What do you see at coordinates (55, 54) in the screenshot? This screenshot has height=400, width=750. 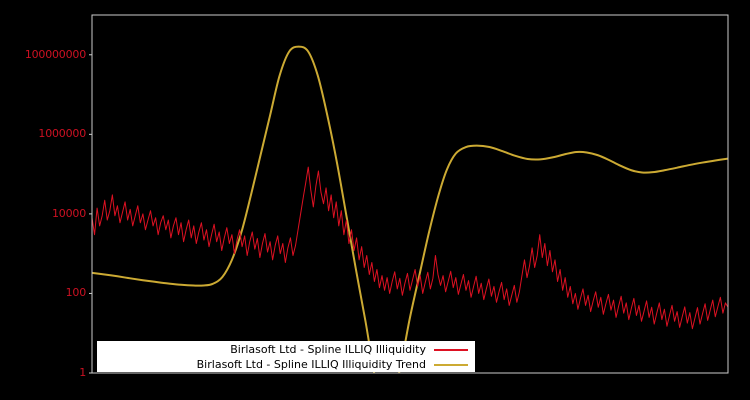 I see `y-axis-tick-label: 100000000` at bounding box center [55, 54].